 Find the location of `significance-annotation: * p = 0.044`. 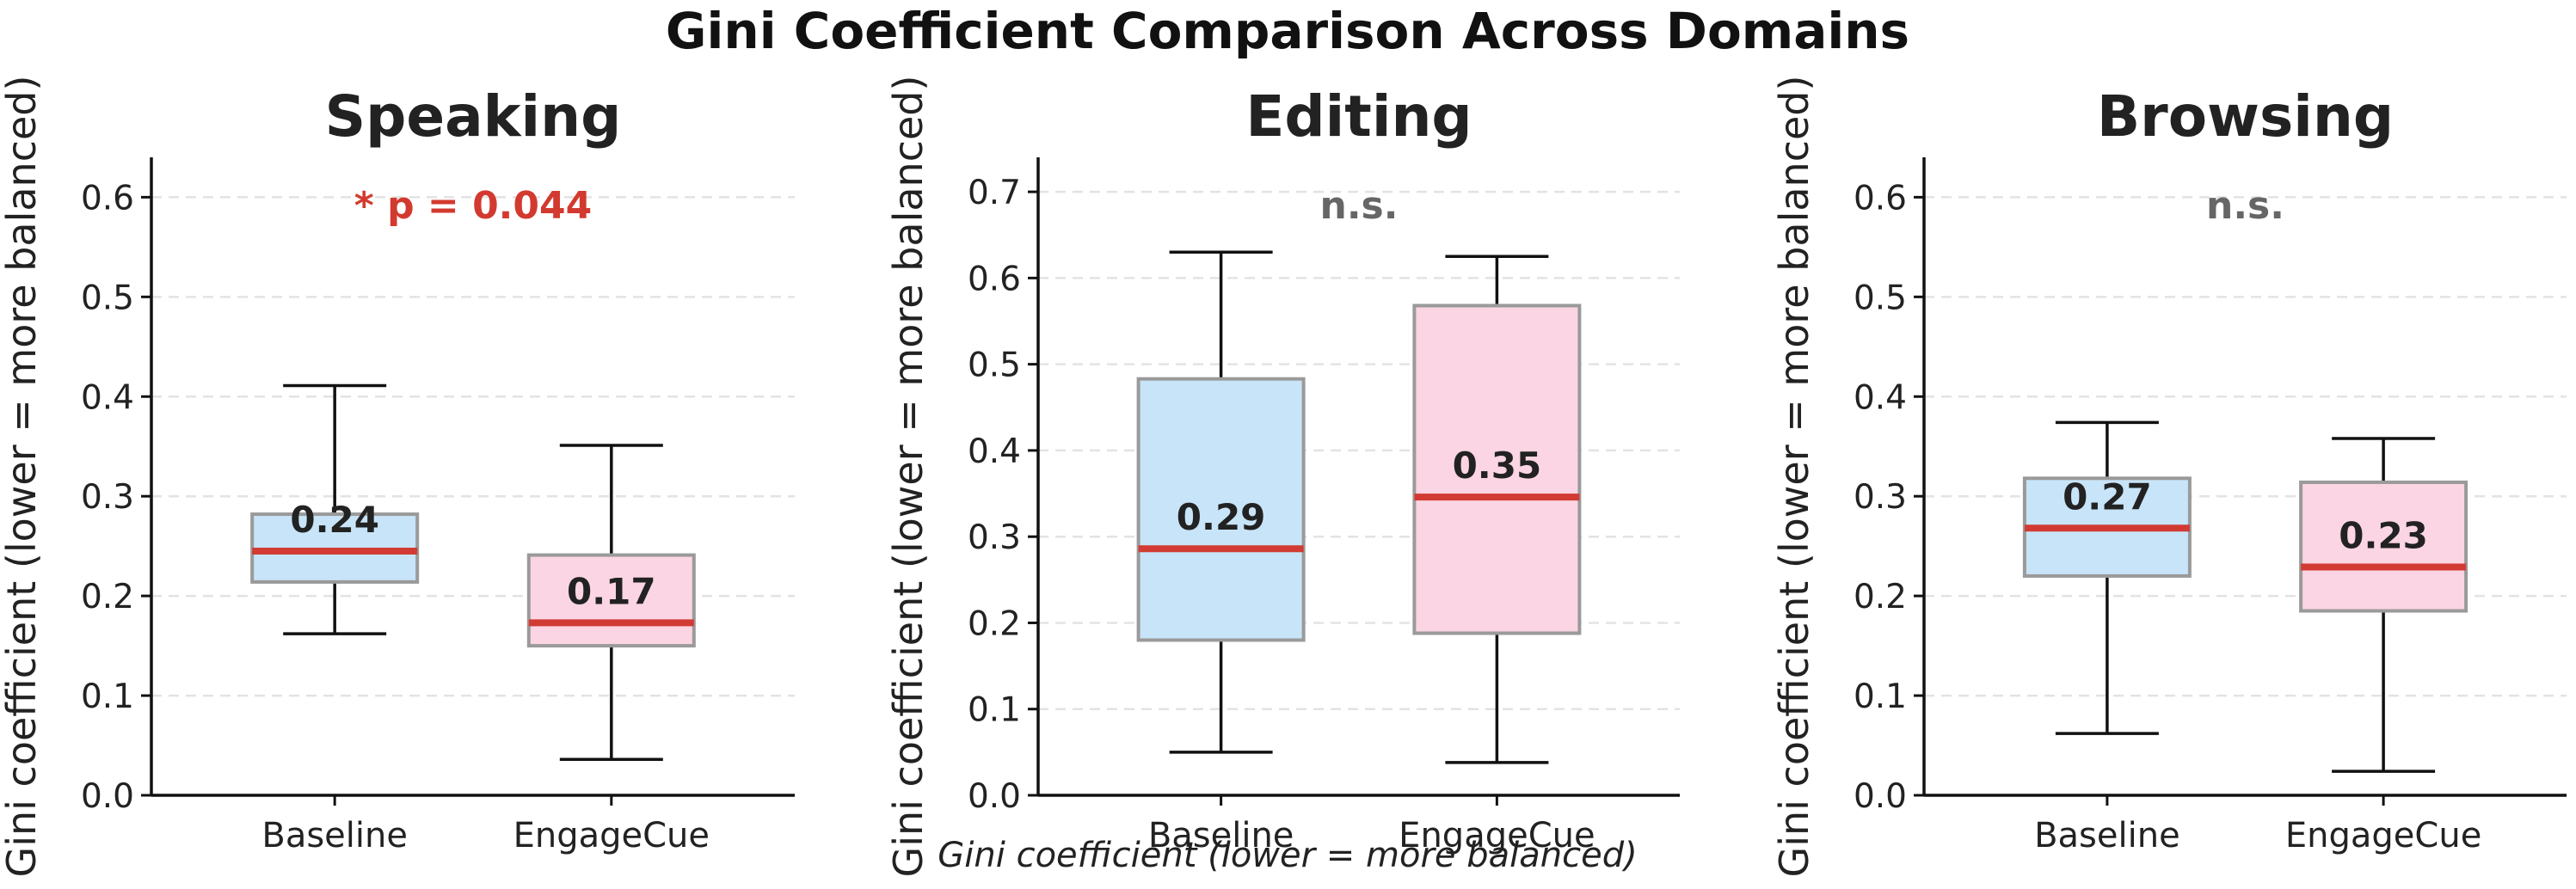

significance-annotation: * p = 0.044 is located at coordinates (473, 206).